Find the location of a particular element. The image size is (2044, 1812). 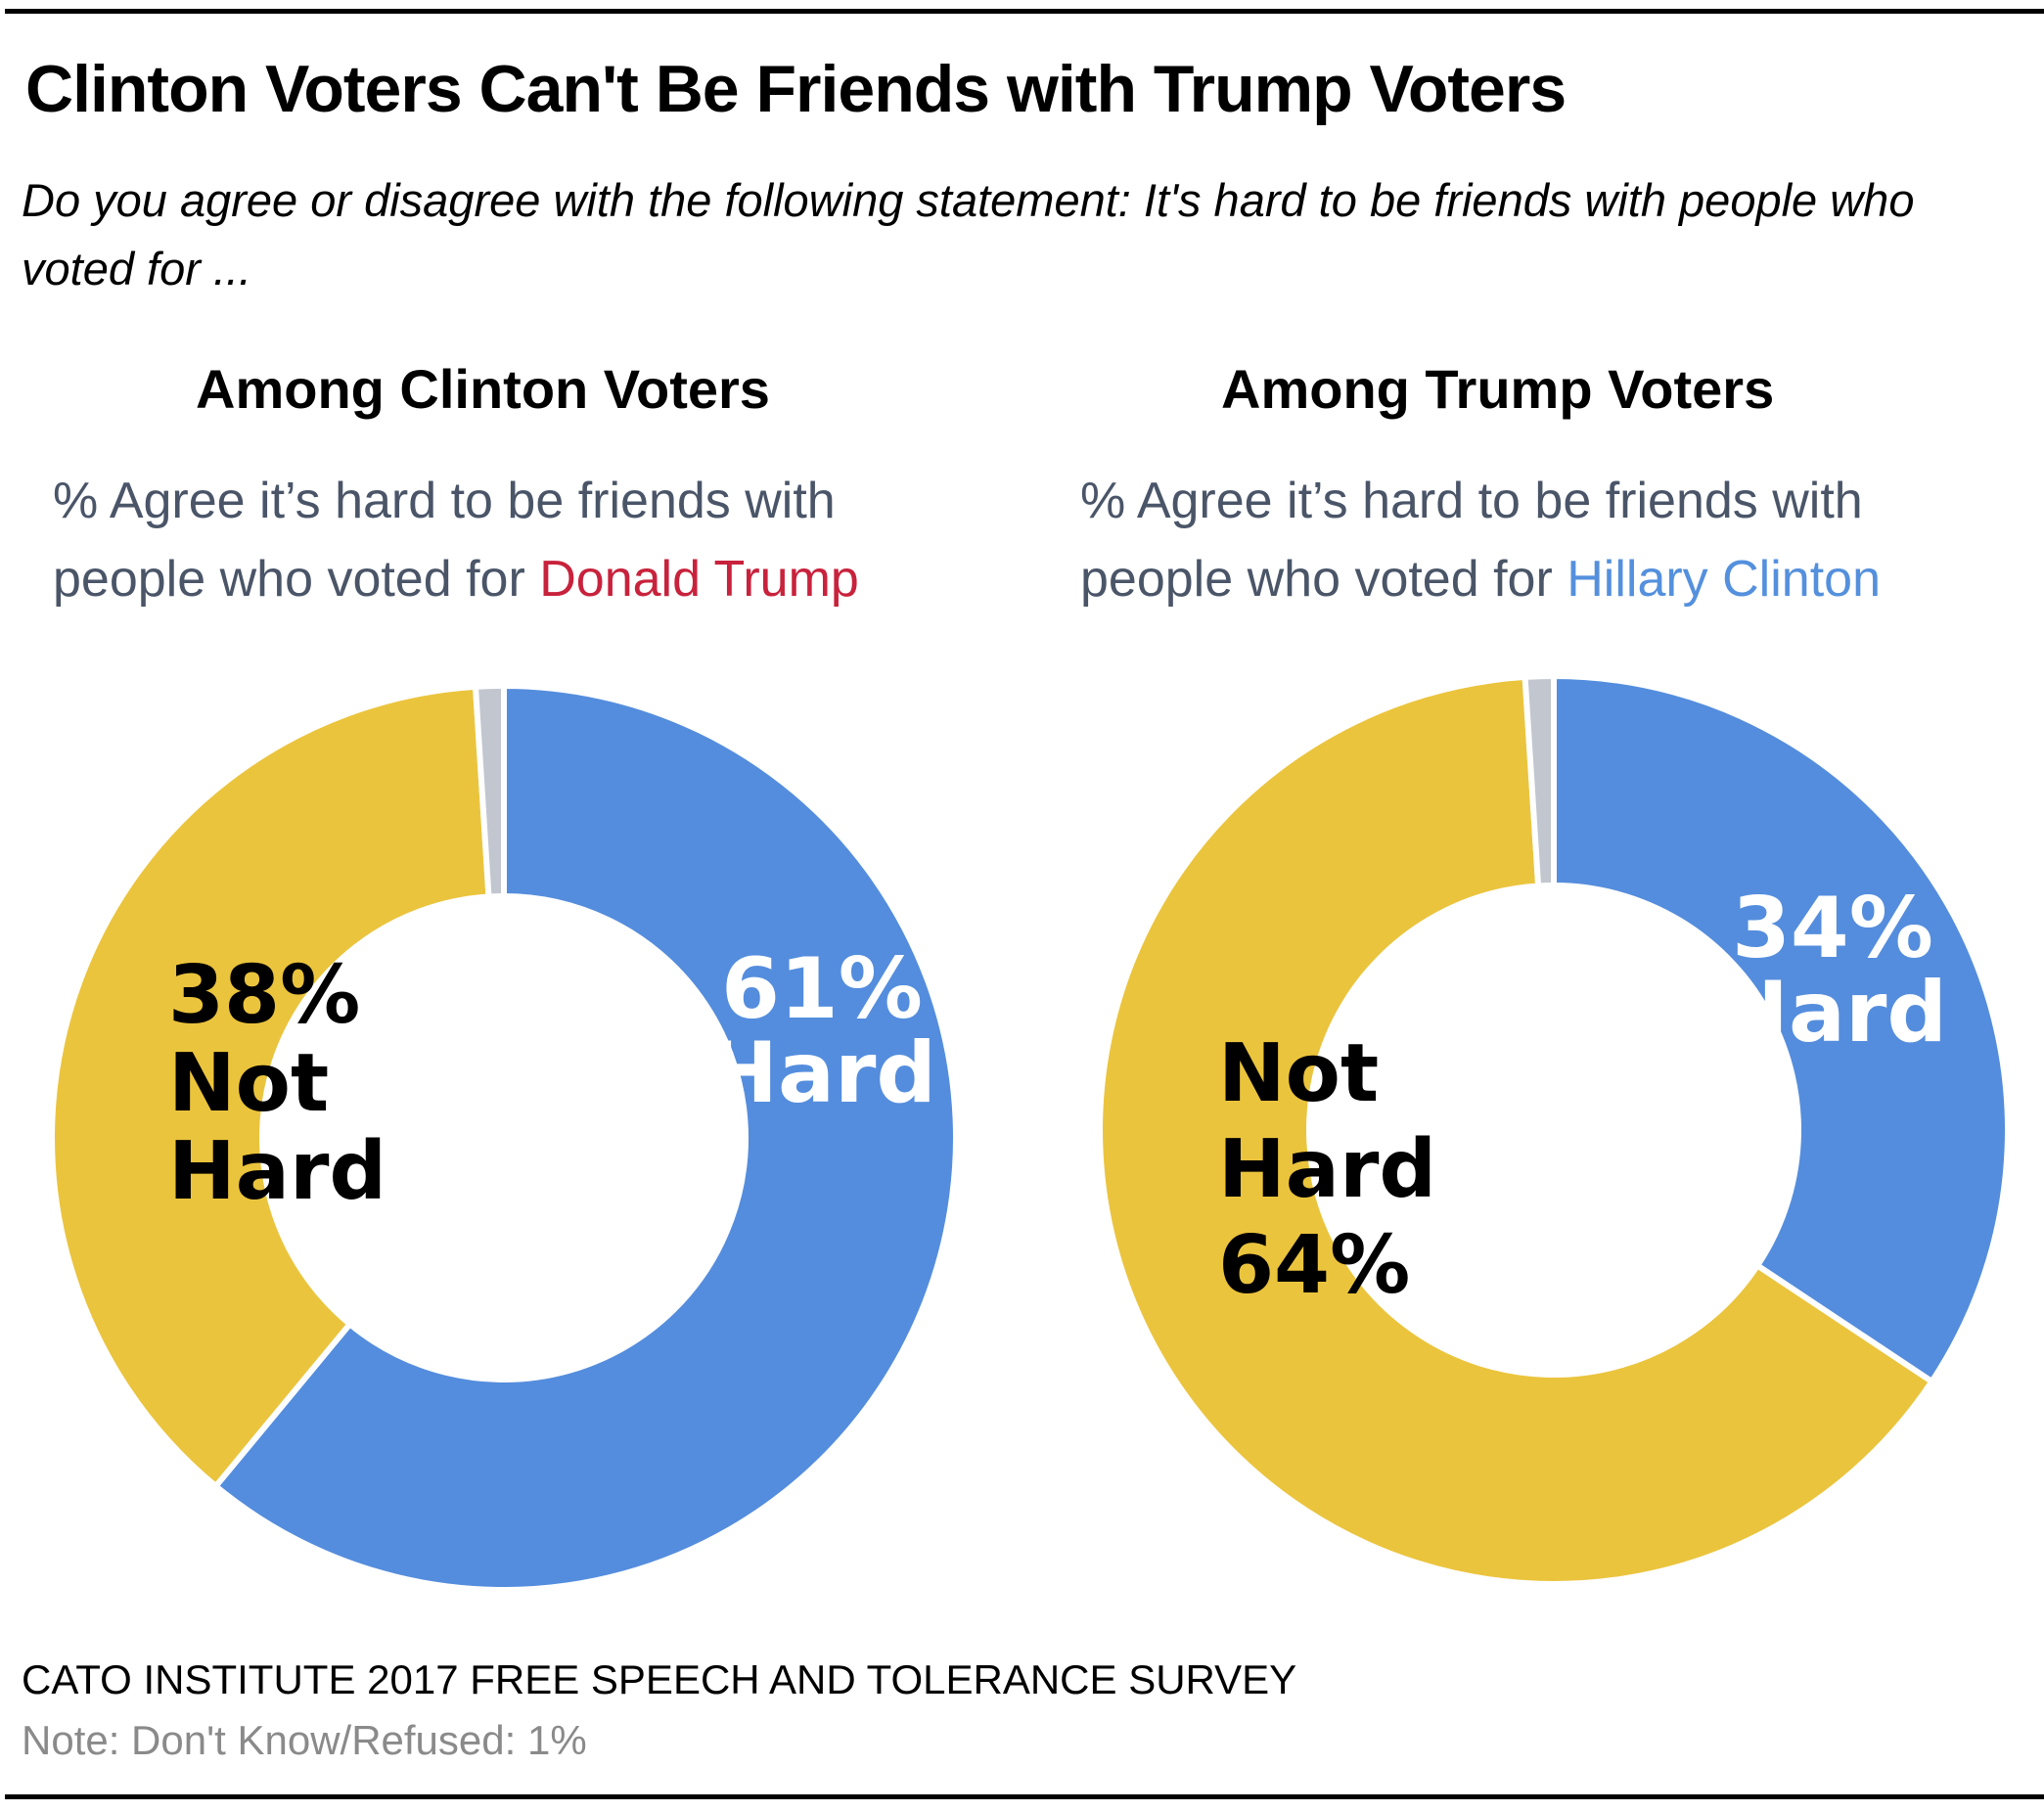

data-label-line: 34% is located at coordinates (1832, 928).